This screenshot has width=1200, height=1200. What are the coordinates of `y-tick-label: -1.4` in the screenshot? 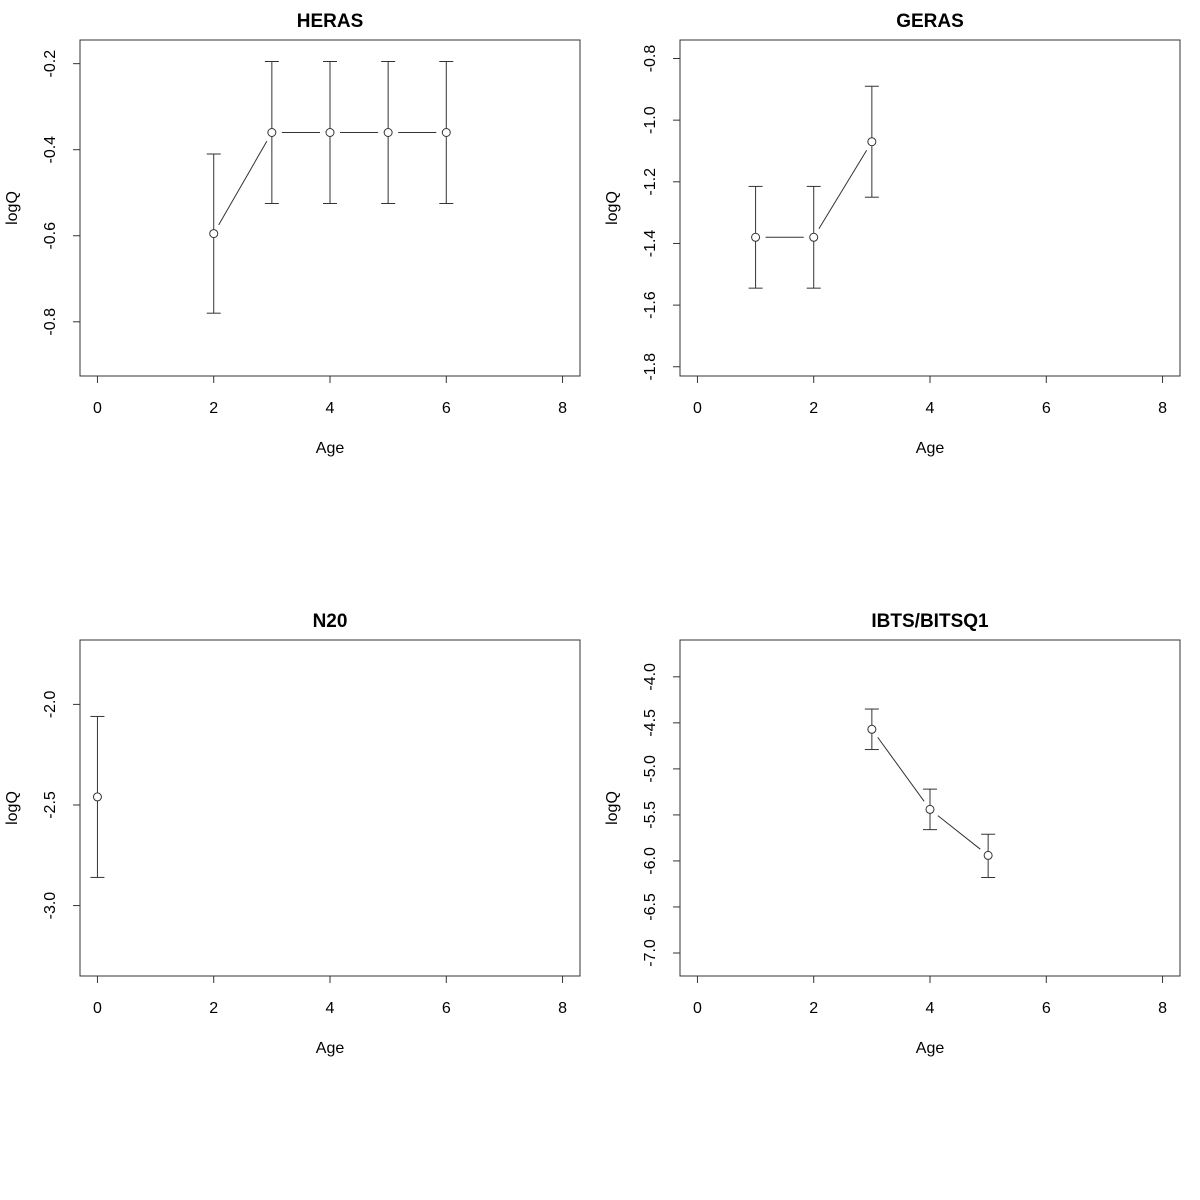 It's located at (650, 244).